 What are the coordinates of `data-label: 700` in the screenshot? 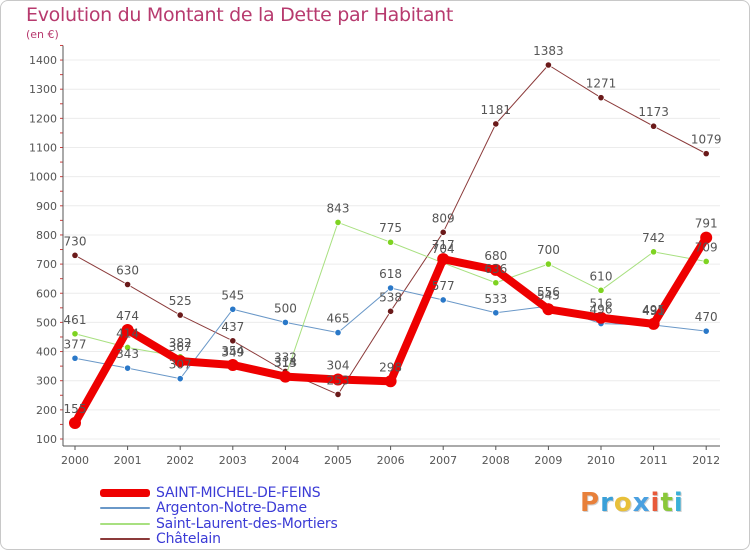 It's located at (548, 250).